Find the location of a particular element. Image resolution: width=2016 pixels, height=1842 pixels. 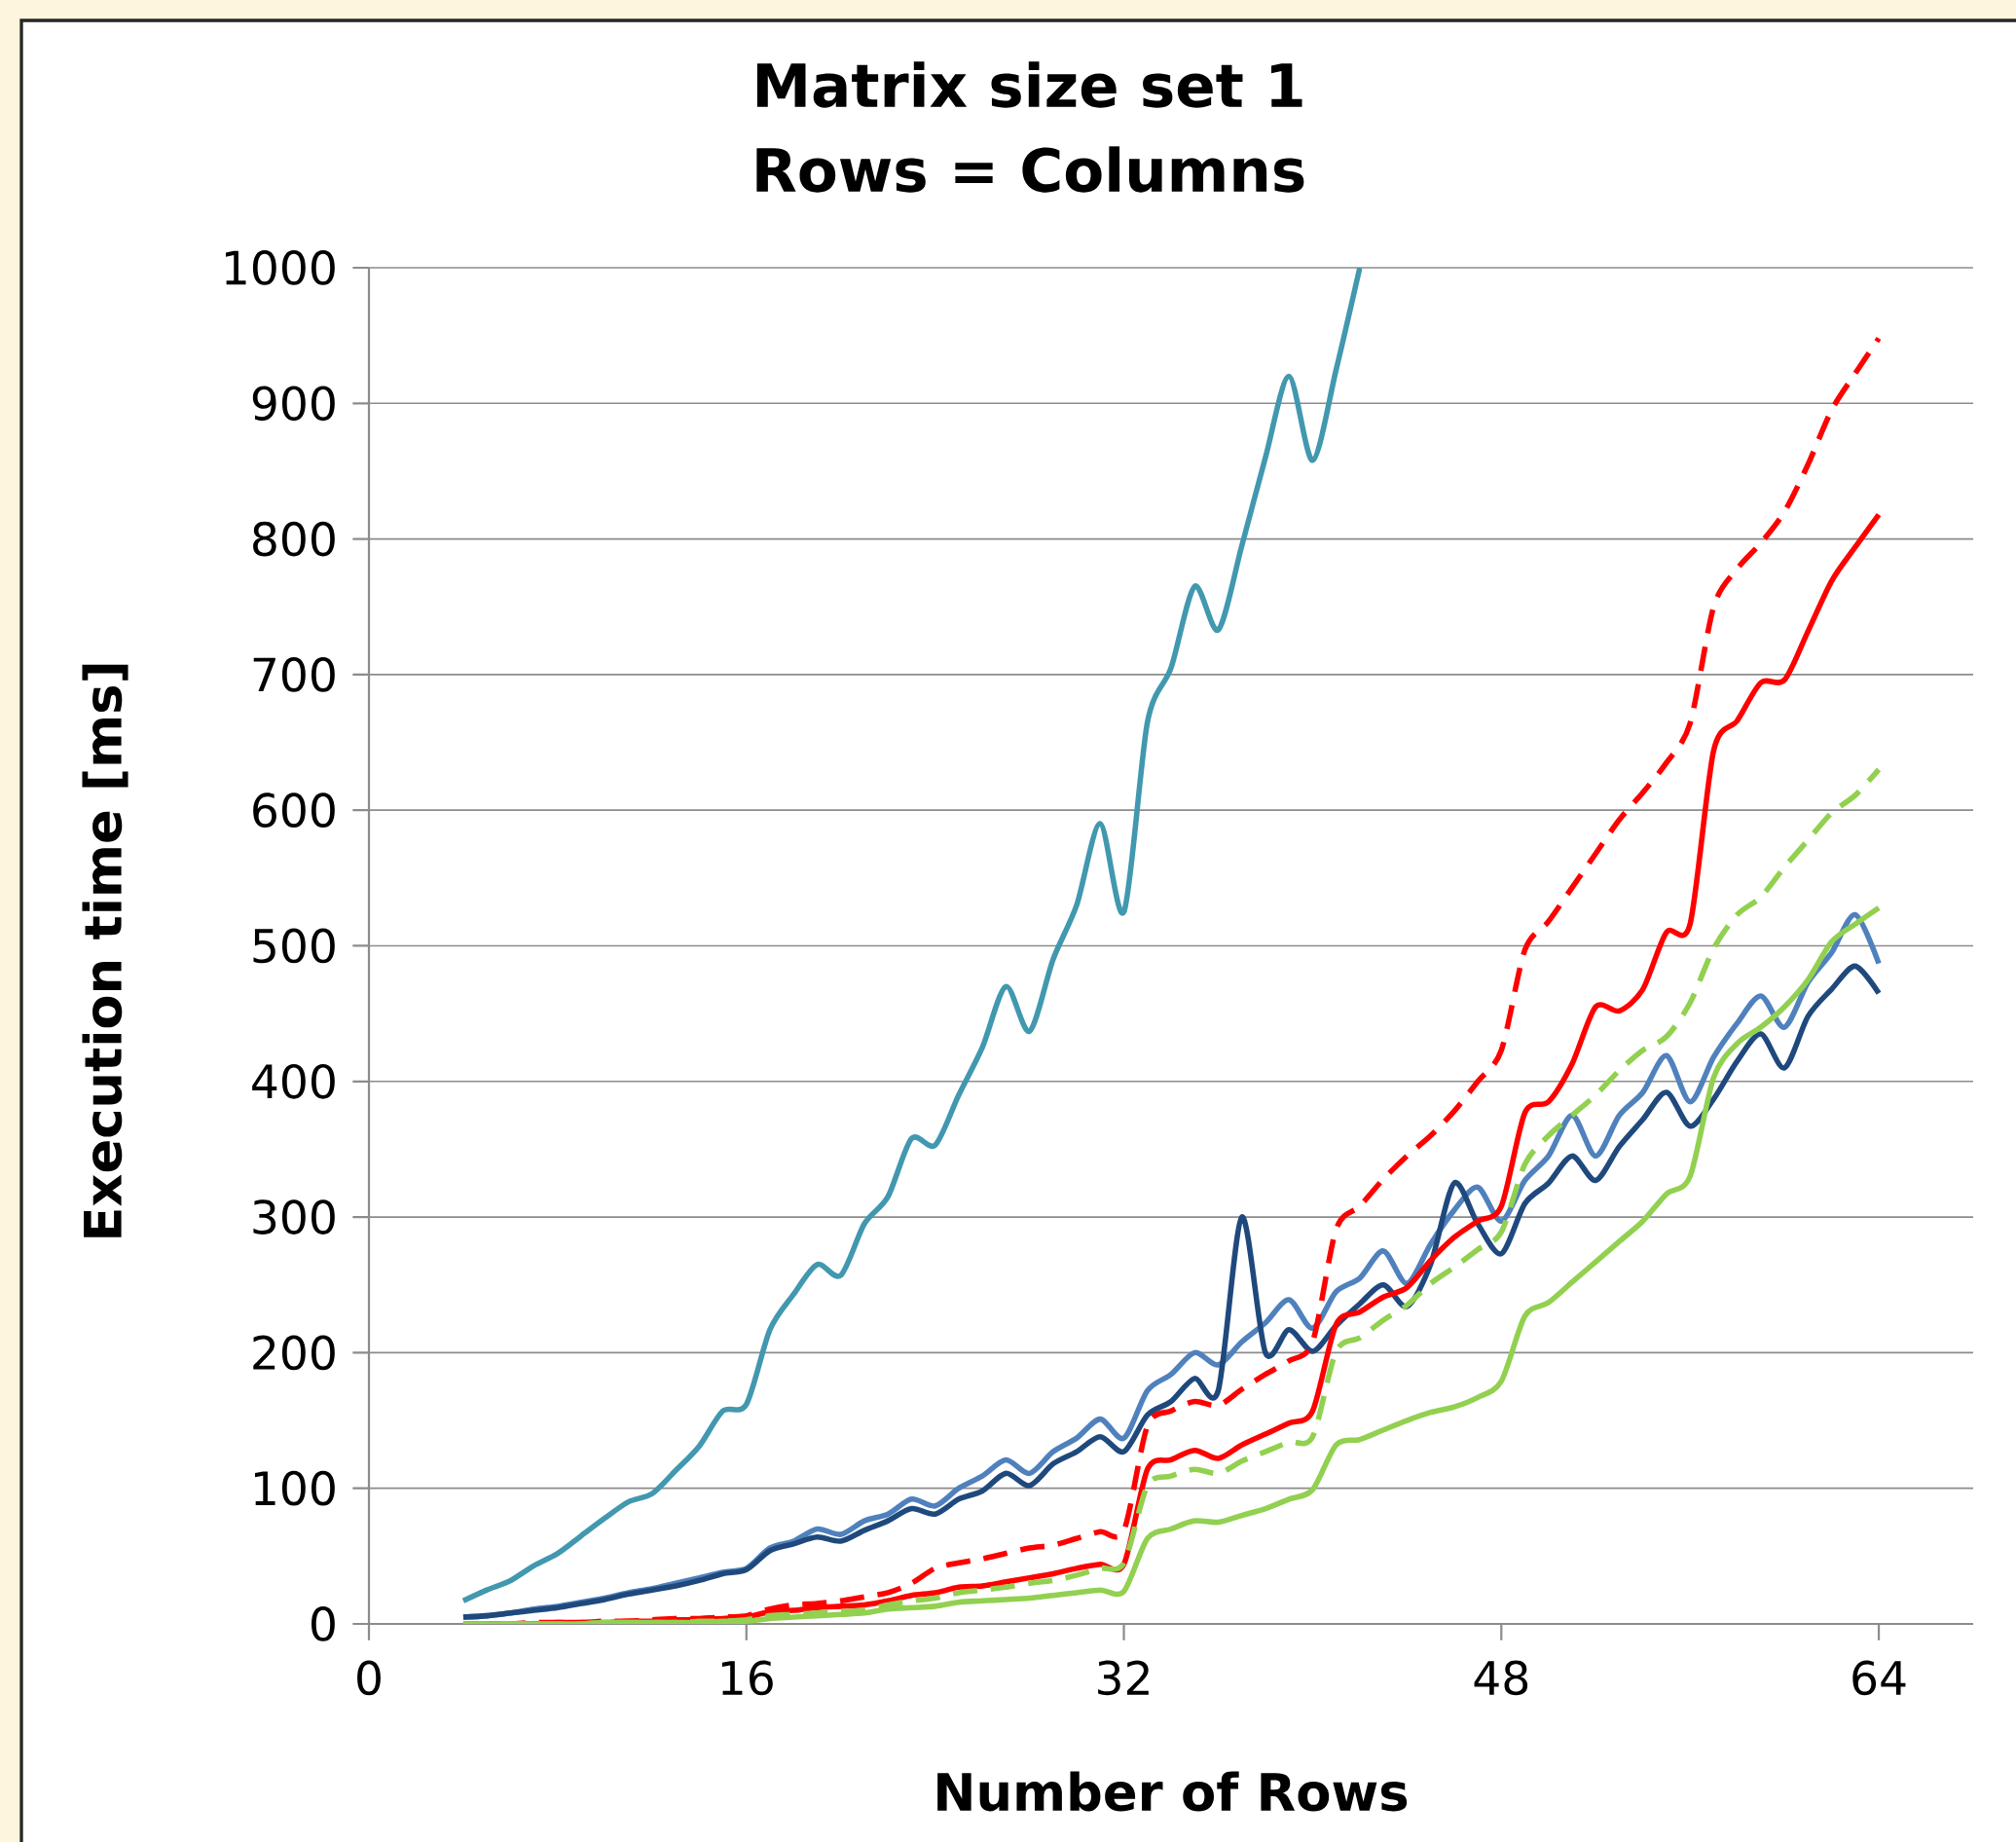

y-axis-title: Execution time [ms] is located at coordinates (105, 950).